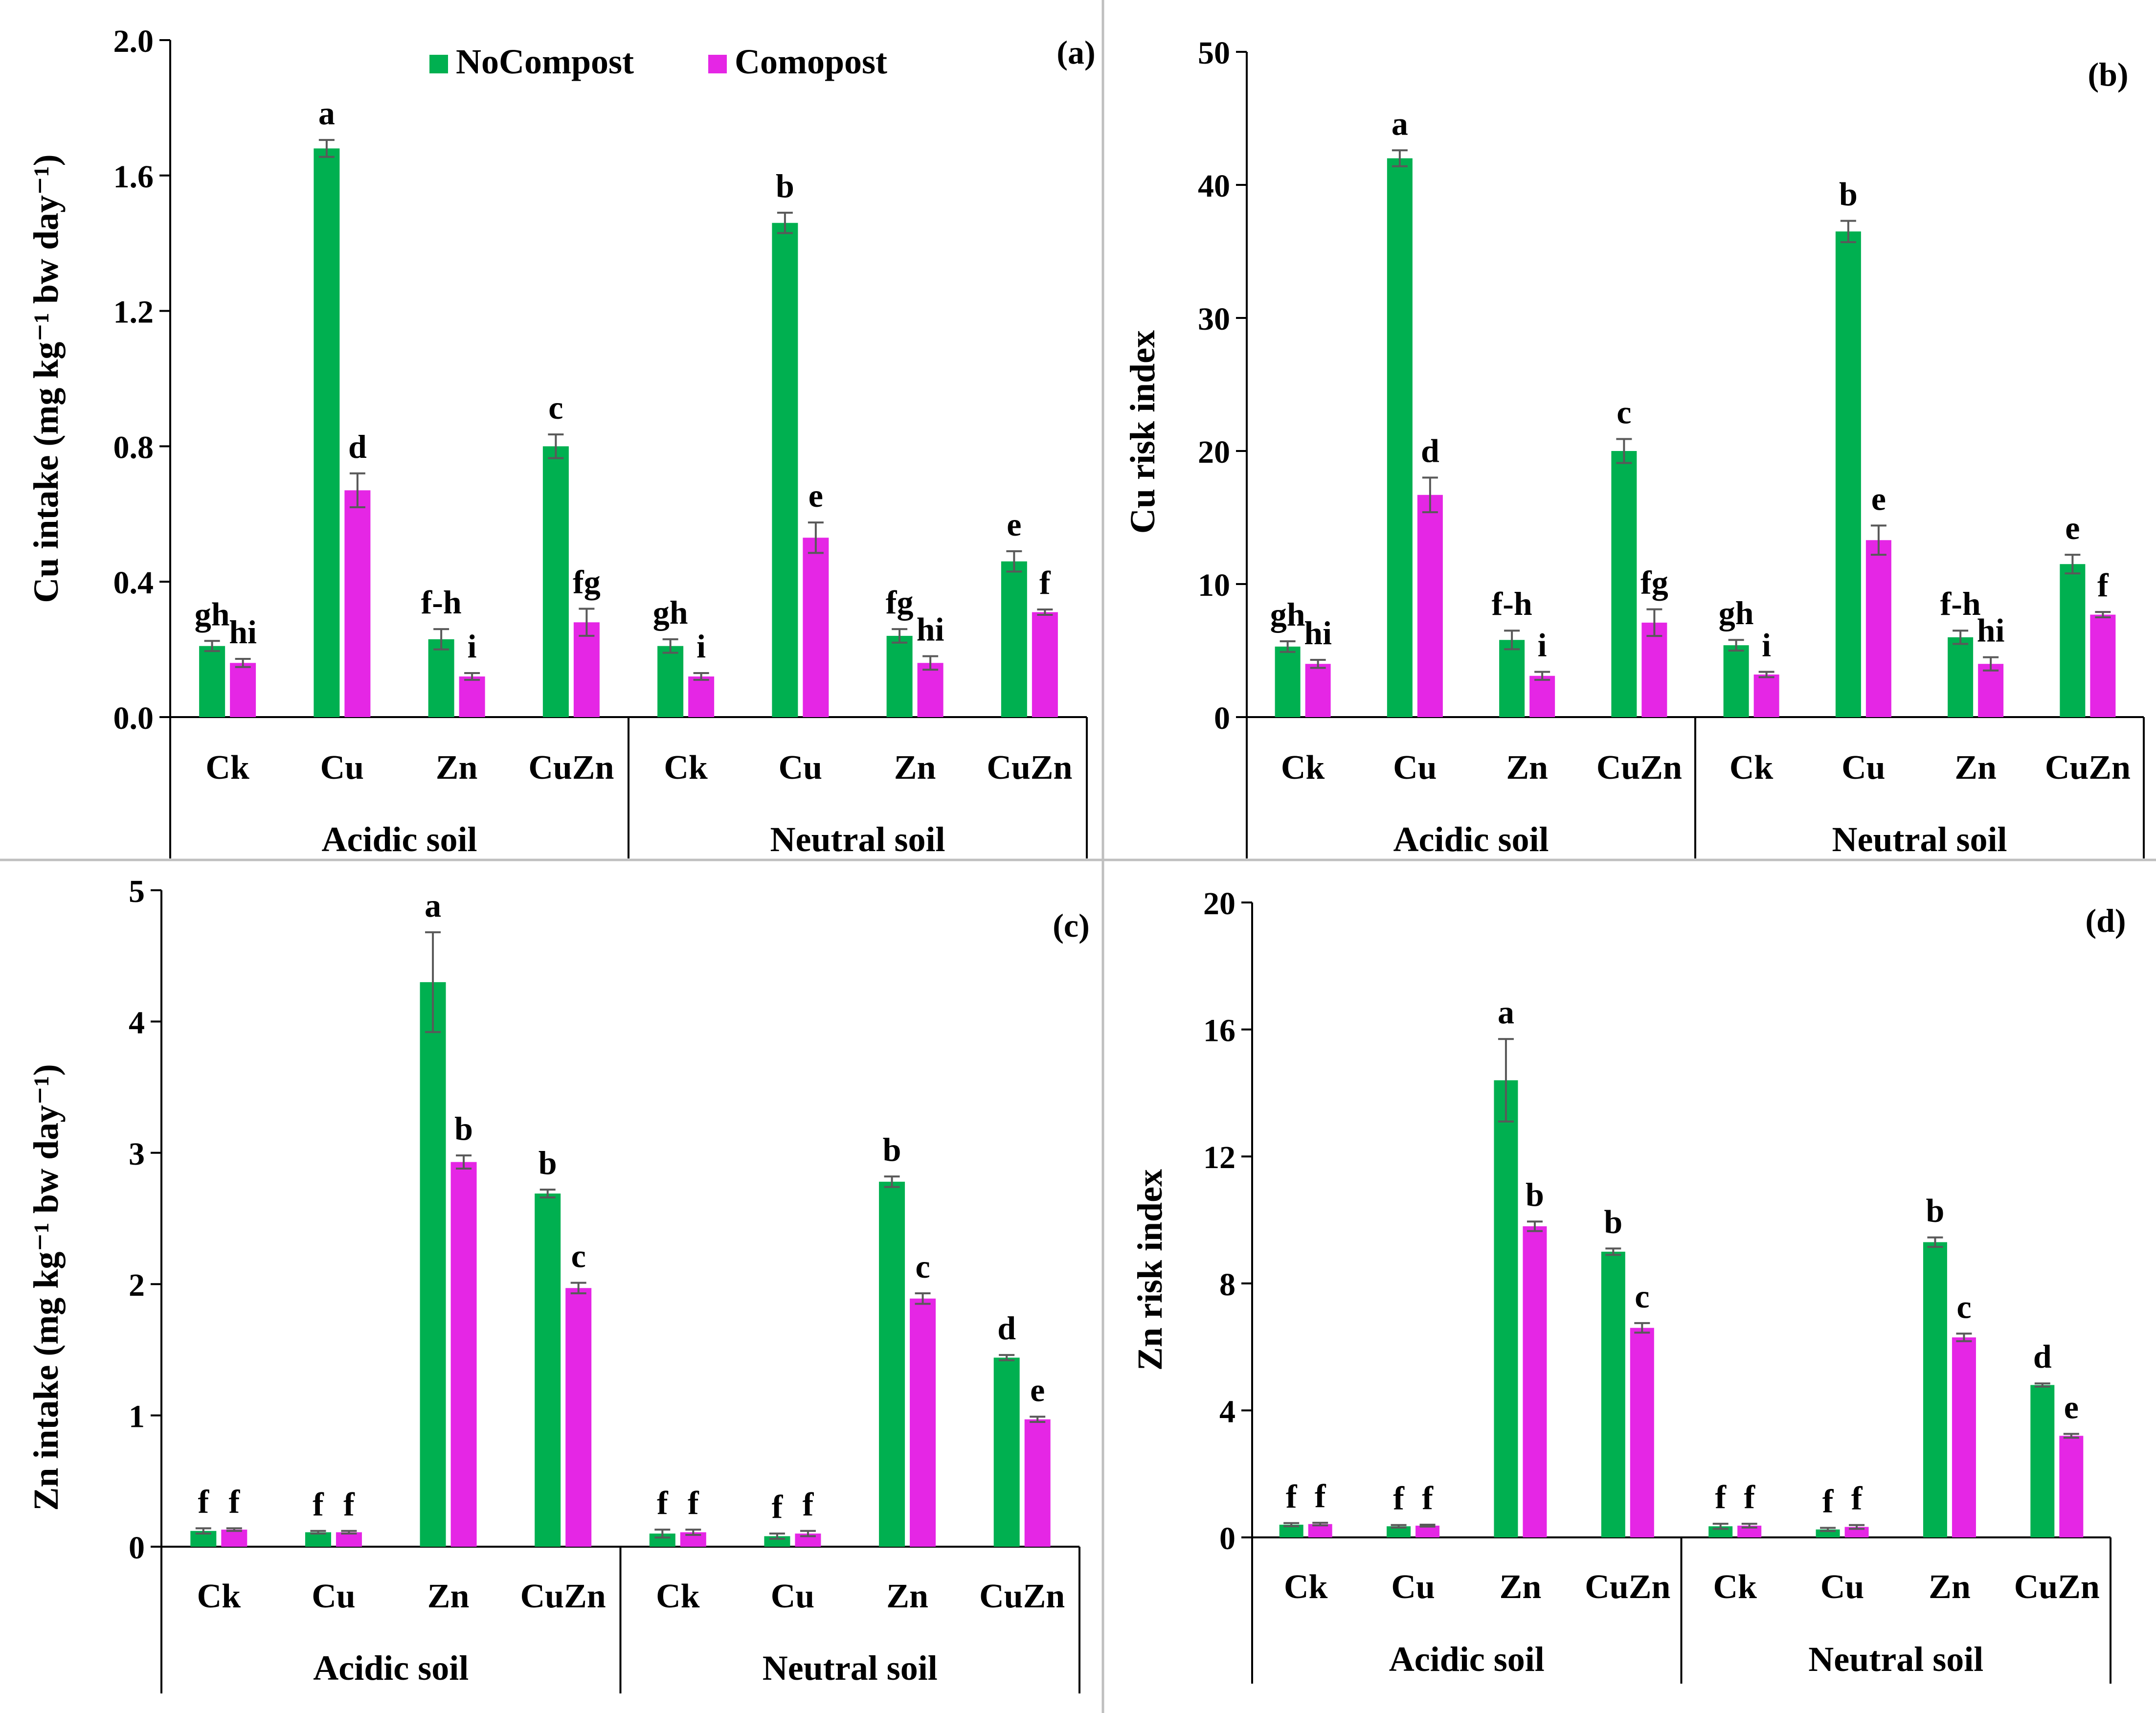 The width and height of the screenshot is (2156, 1713). Describe the element at coordinates (137, 891) in the screenshot. I see `y-tick-label: 5` at that location.